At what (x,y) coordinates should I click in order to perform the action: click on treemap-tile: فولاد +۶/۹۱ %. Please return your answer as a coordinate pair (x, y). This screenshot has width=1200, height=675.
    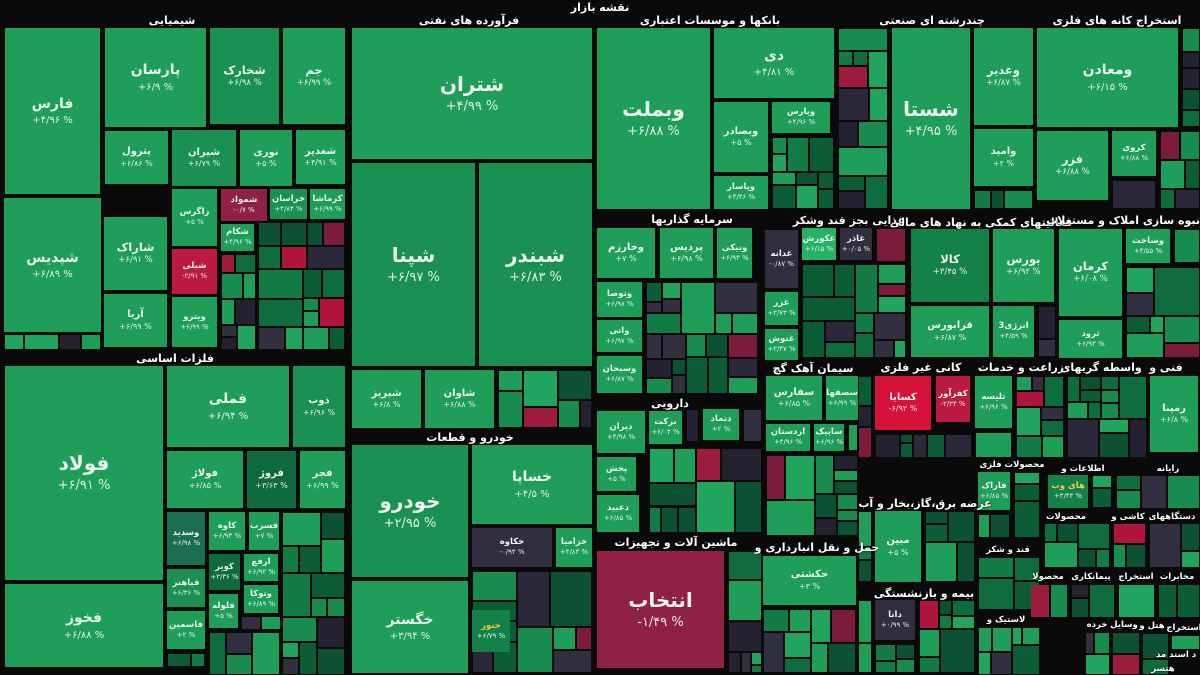
    Looking at the image, I should click on (84, 473).